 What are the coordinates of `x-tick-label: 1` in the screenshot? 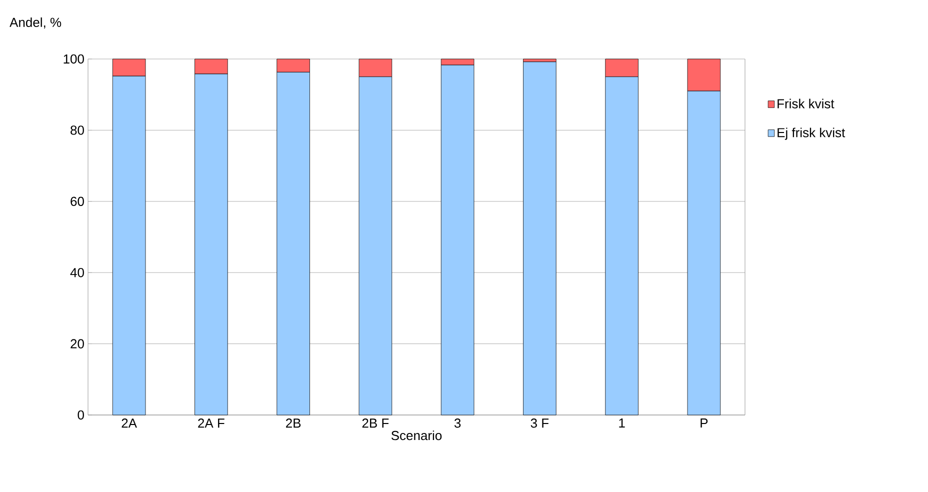 It's located at (622, 423).